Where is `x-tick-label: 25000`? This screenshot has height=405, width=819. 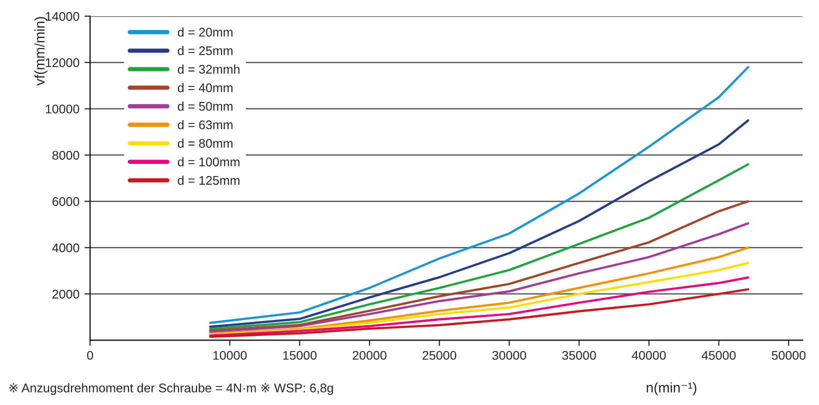 x-tick-label: 25000 is located at coordinates (439, 355).